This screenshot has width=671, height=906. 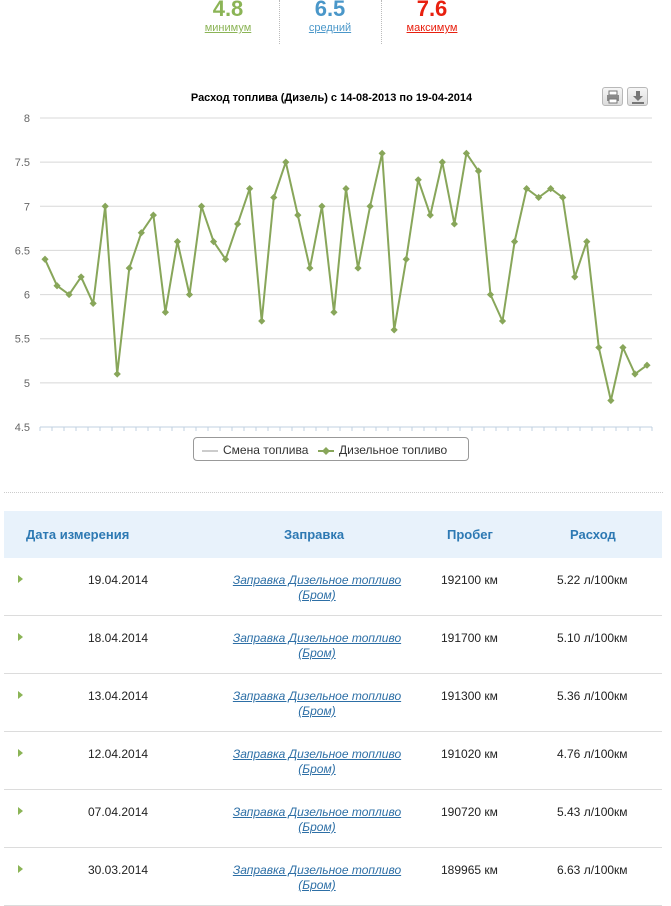 I want to click on y-tick-label: 4.5, so click(x=22, y=428).